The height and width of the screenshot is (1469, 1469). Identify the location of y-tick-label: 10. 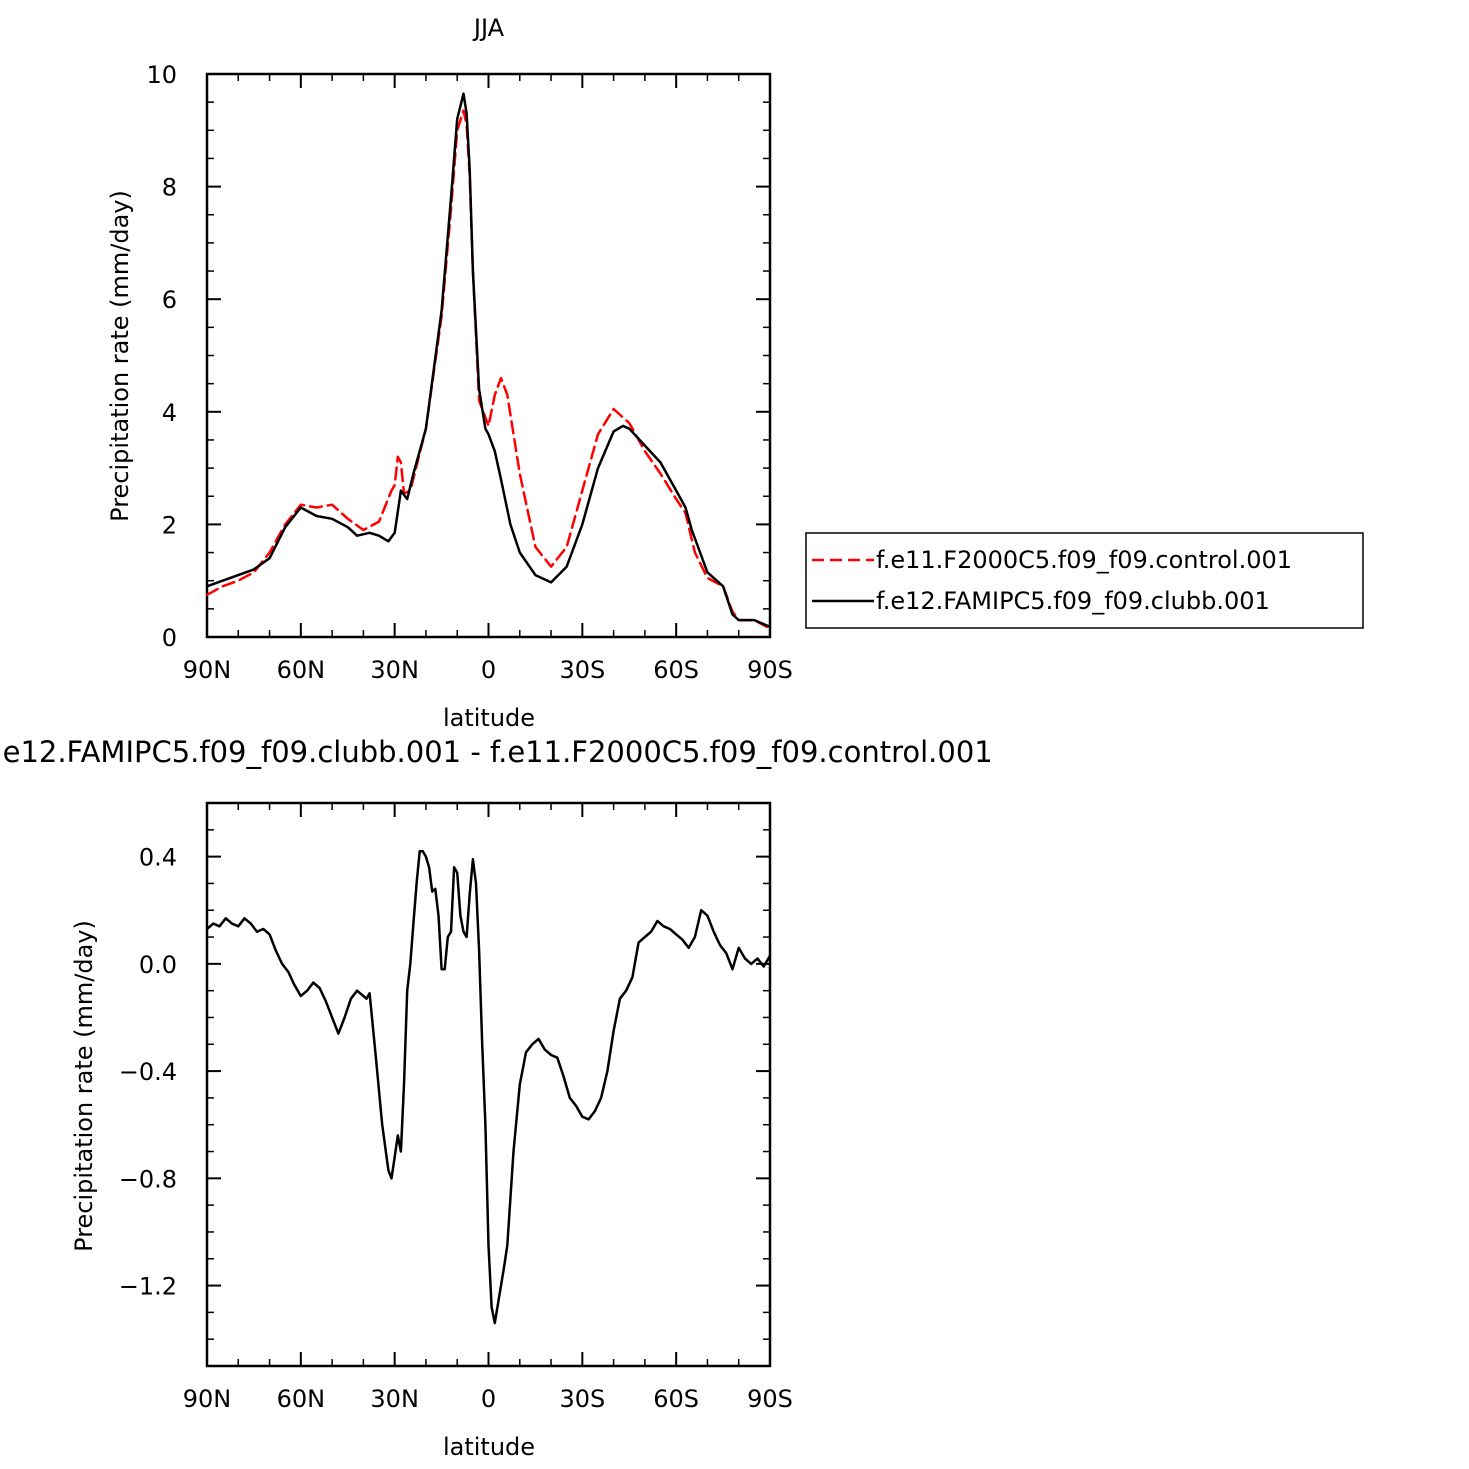
(161, 75).